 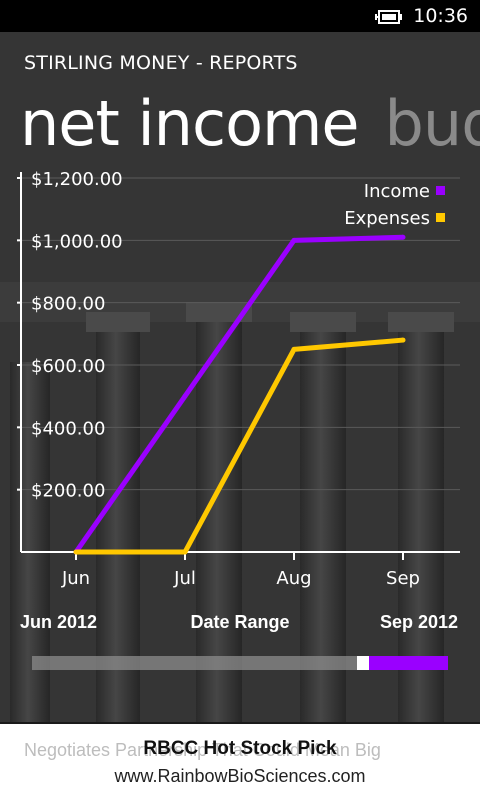 What do you see at coordinates (240, 776) in the screenshot?
I see `ad-url: www.RainbowBioSciences.com` at bounding box center [240, 776].